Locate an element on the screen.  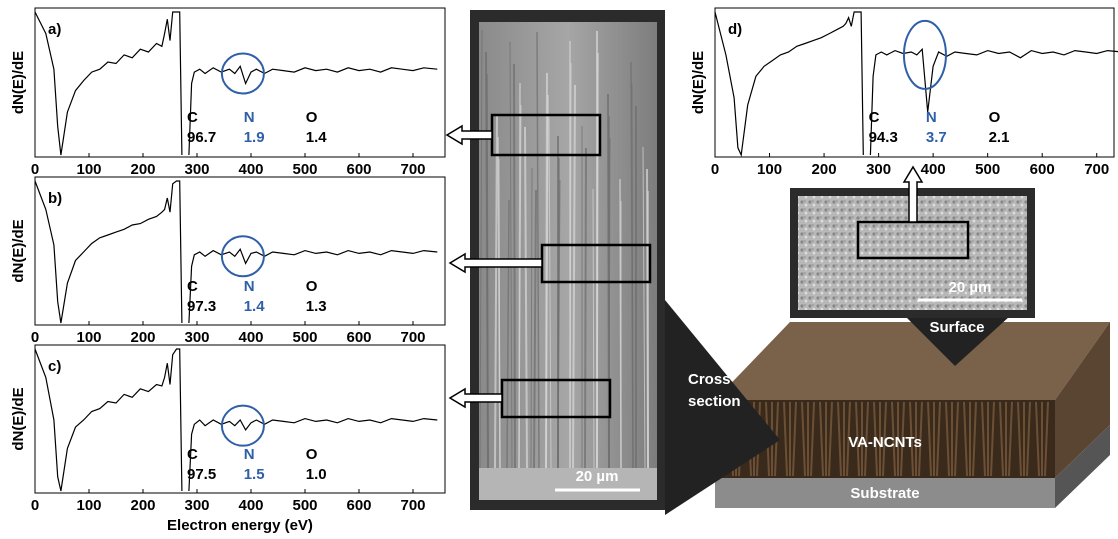
element-value: 1.9 is located at coordinates (254, 137).